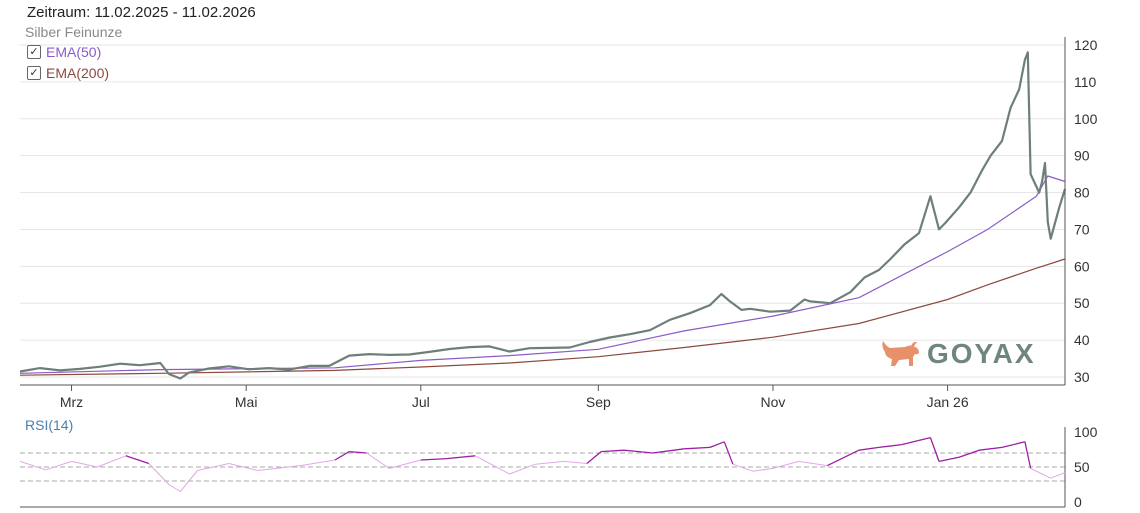 This screenshot has height=513, width=1140. I want to click on rsi-y-axis: 0 50 100, so click(1086, 467).